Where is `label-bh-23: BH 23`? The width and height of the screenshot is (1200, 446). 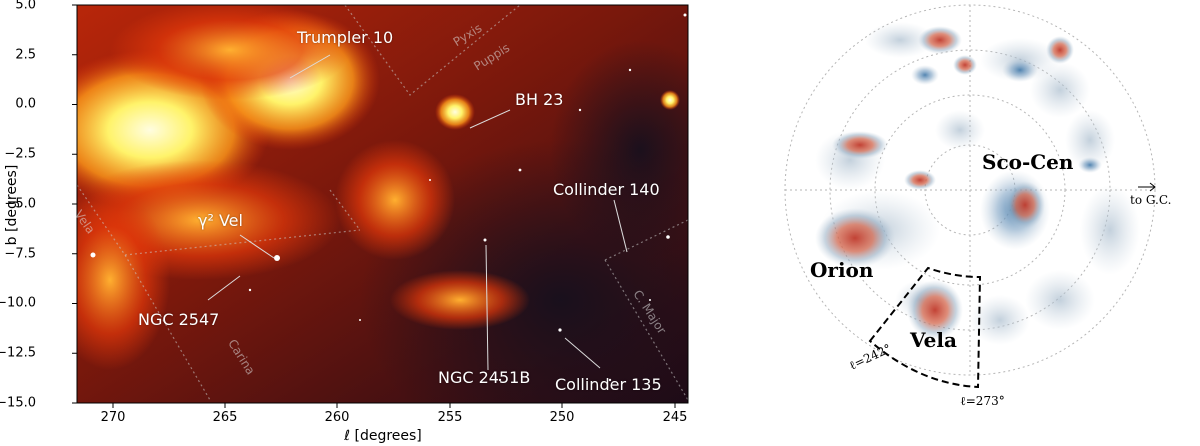 label-bh-23: BH 23 is located at coordinates (539, 99).